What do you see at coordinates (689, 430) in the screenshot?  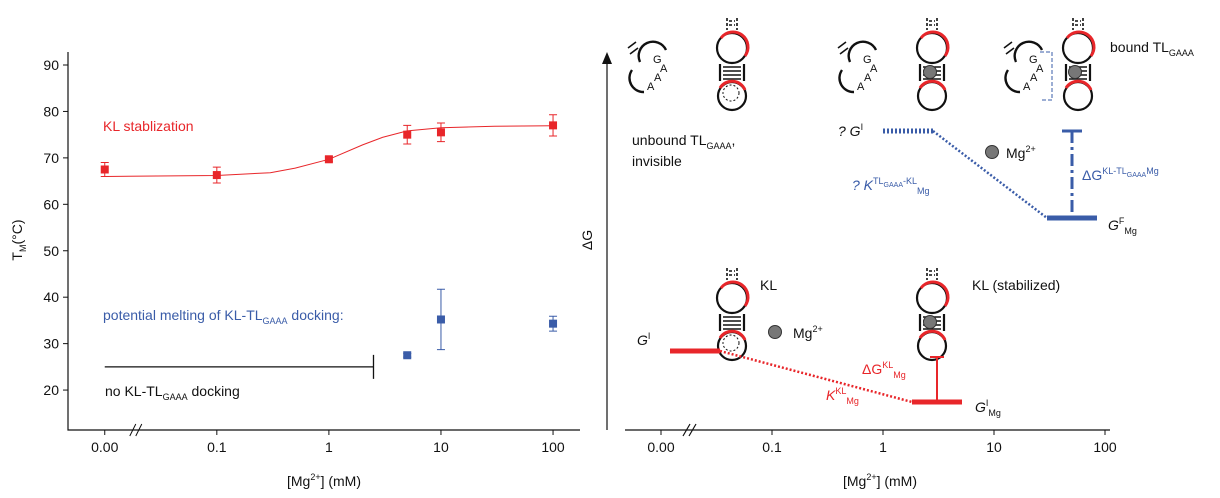 I see `axis-break` at bounding box center [689, 430].